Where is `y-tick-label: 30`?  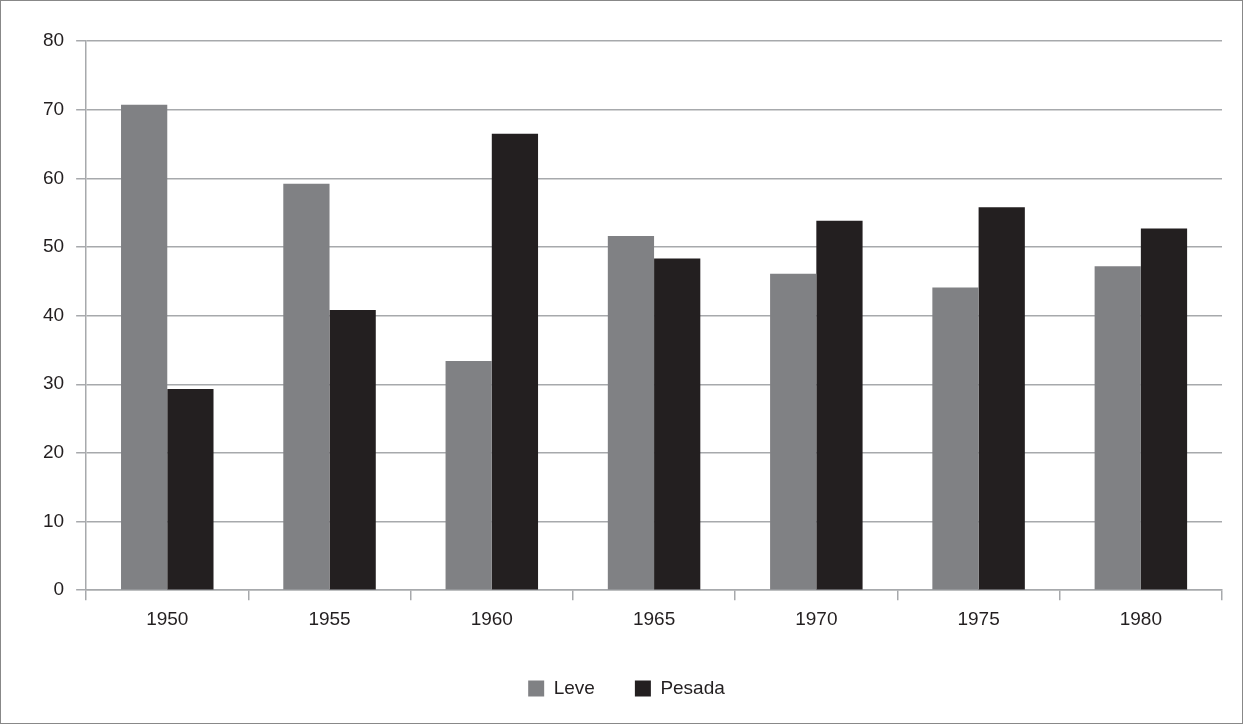 y-tick-label: 30 is located at coordinates (53, 383).